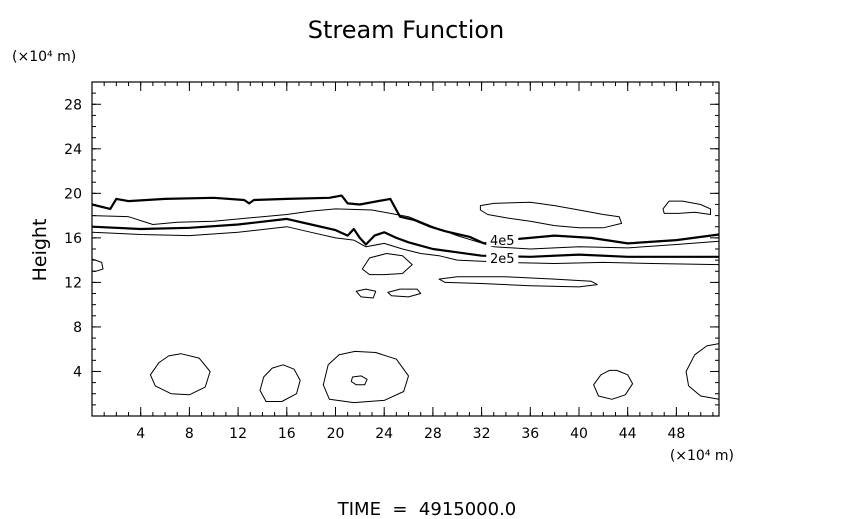  What do you see at coordinates (287, 434) in the screenshot?
I see `x-tick-label: 16` at bounding box center [287, 434].